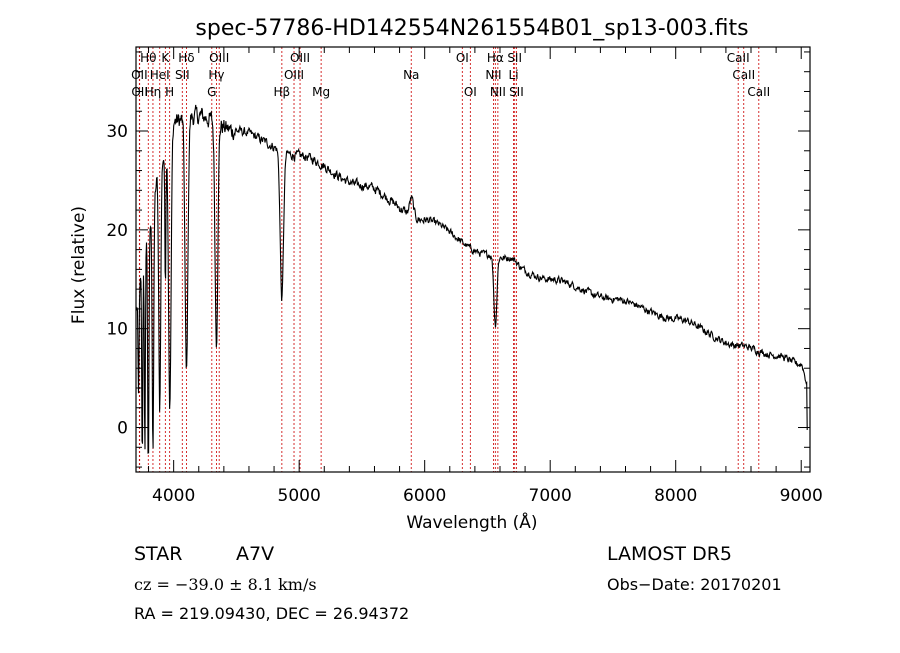 This screenshot has height=653, width=900. I want to click on spectral-line-label: Hα, so click(495, 58).